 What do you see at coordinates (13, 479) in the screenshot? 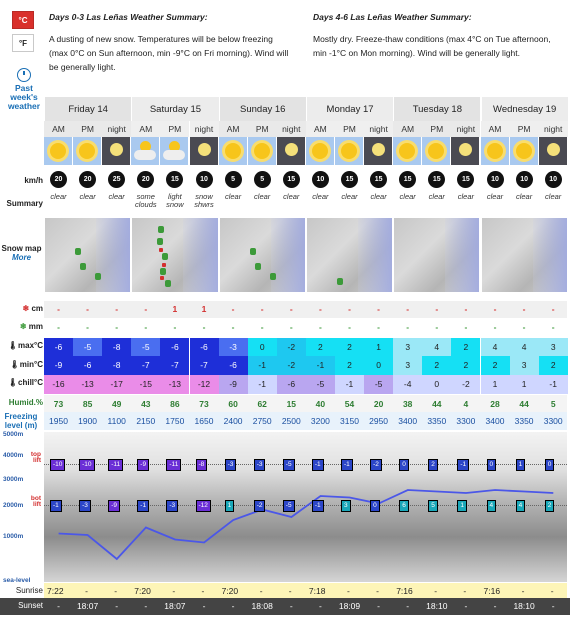
I see `alt-3000-label: 3000m` at bounding box center [13, 479].